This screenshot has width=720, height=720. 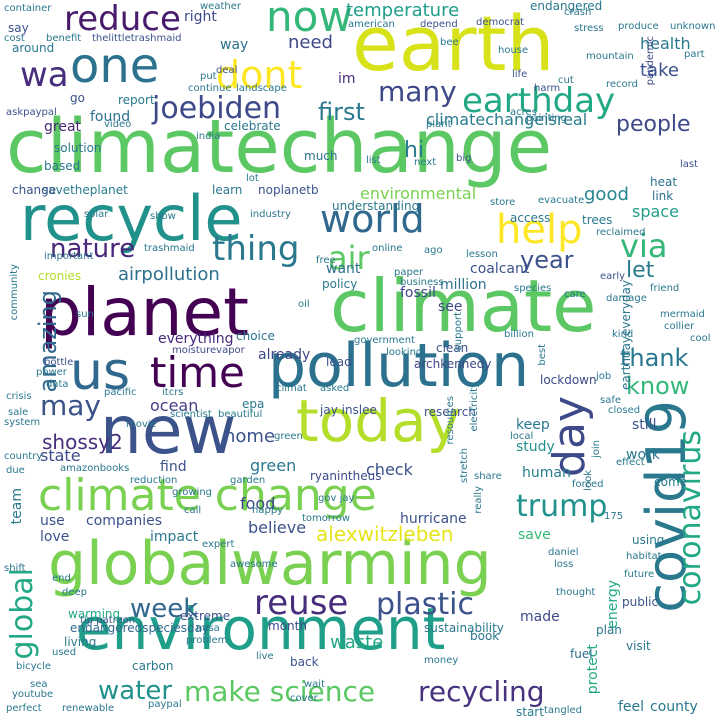 What do you see at coordinates (694, 54) in the screenshot?
I see `word: part` at bounding box center [694, 54].